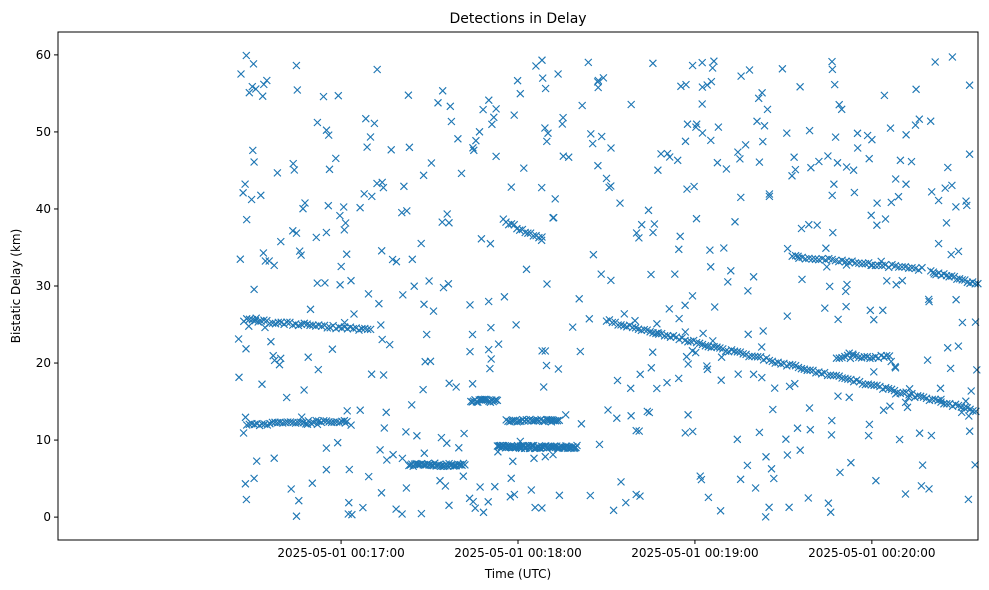 This screenshot has width=989, height=590. What do you see at coordinates (517, 574) in the screenshot?
I see `x-axis-label: Time (UTC)` at bounding box center [517, 574].